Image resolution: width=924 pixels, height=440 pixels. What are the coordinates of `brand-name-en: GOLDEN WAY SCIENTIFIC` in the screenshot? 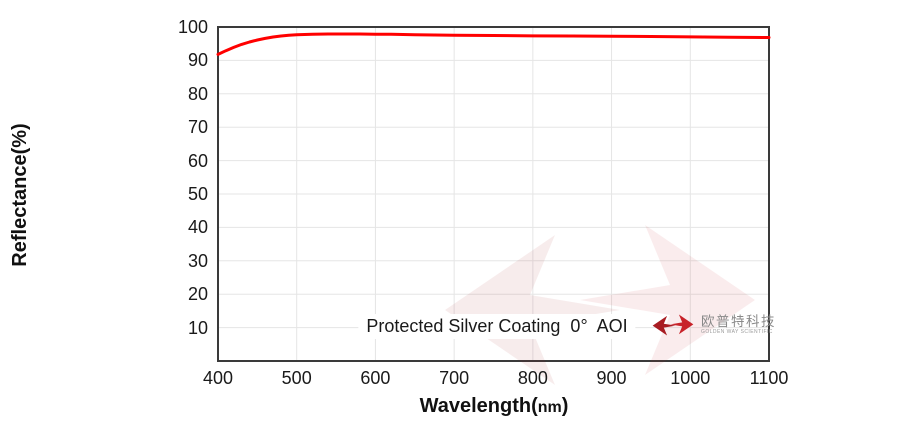 It's located at (737, 331).